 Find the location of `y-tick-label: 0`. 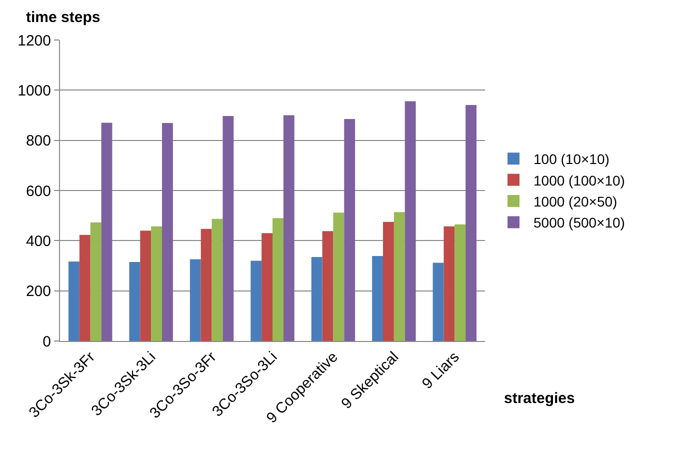

y-tick-label: 0 is located at coordinates (46, 341).